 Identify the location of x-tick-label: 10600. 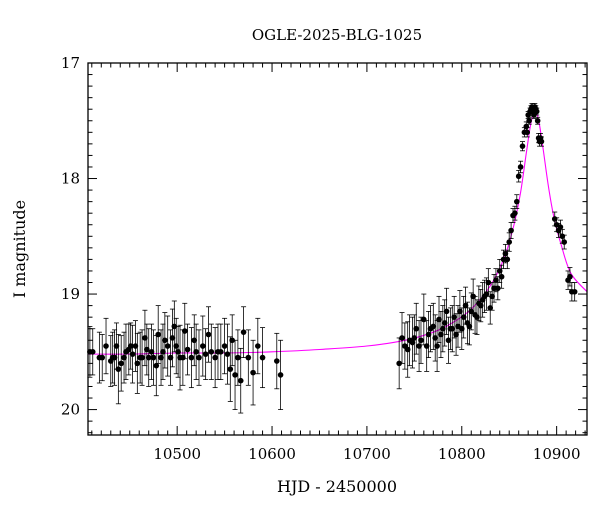
(272, 454).